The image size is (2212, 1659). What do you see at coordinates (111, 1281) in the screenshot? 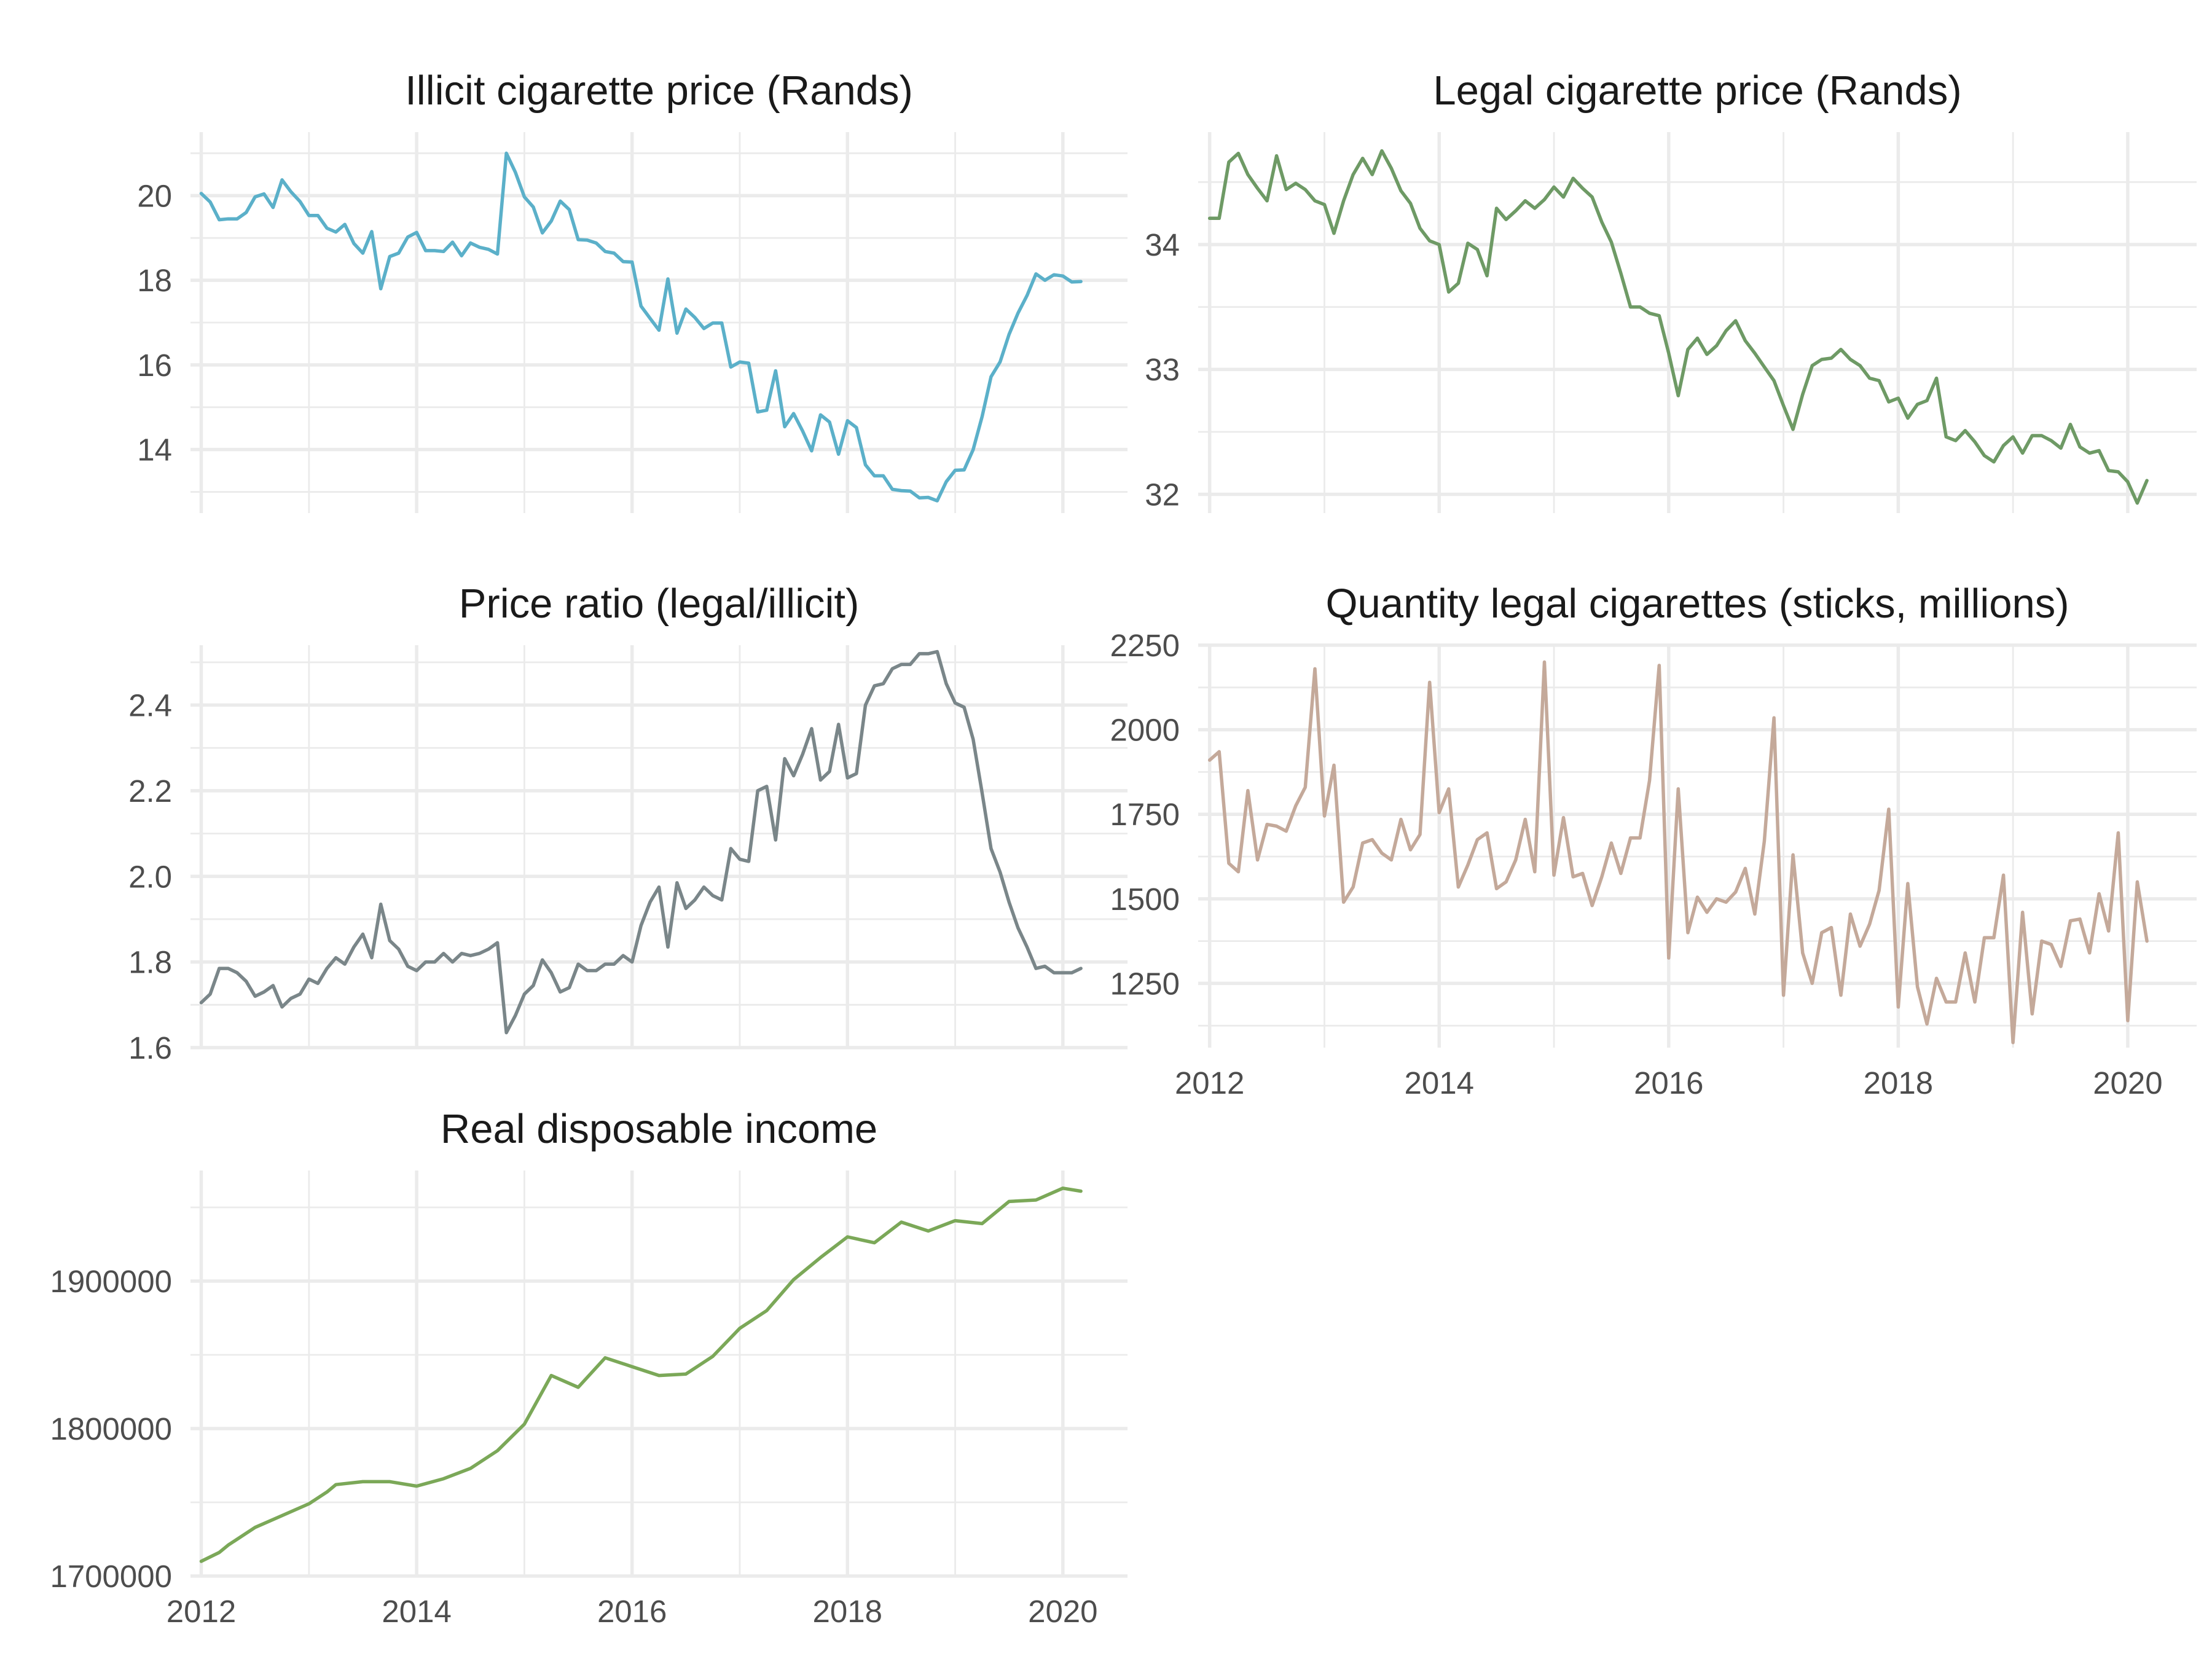
I see `y-tick-label: 1900000` at bounding box center [111, 1281].